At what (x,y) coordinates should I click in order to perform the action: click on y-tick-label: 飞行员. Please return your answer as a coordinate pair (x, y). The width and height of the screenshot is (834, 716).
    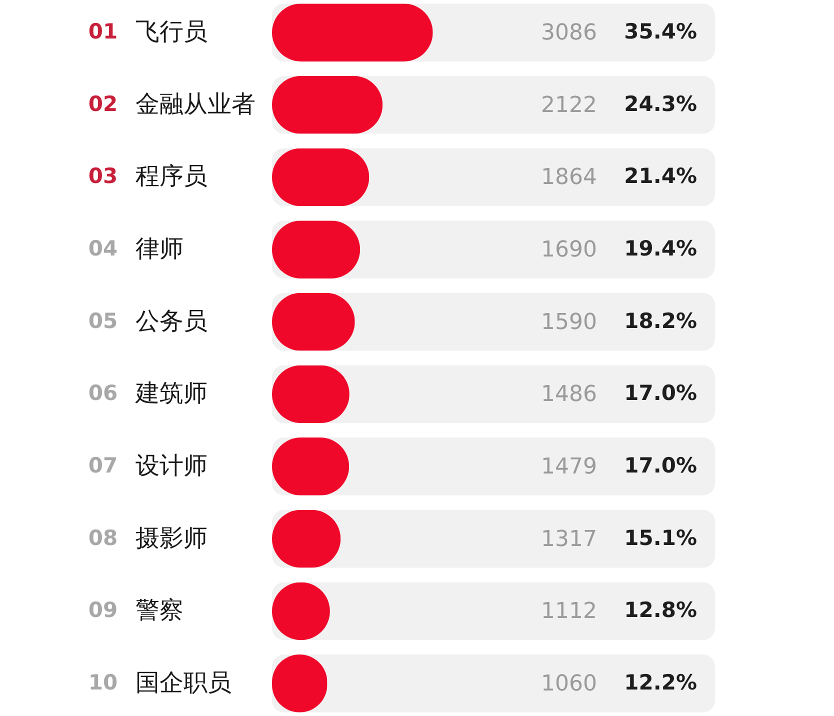
    Looking at the image, I should click on (172, 32).